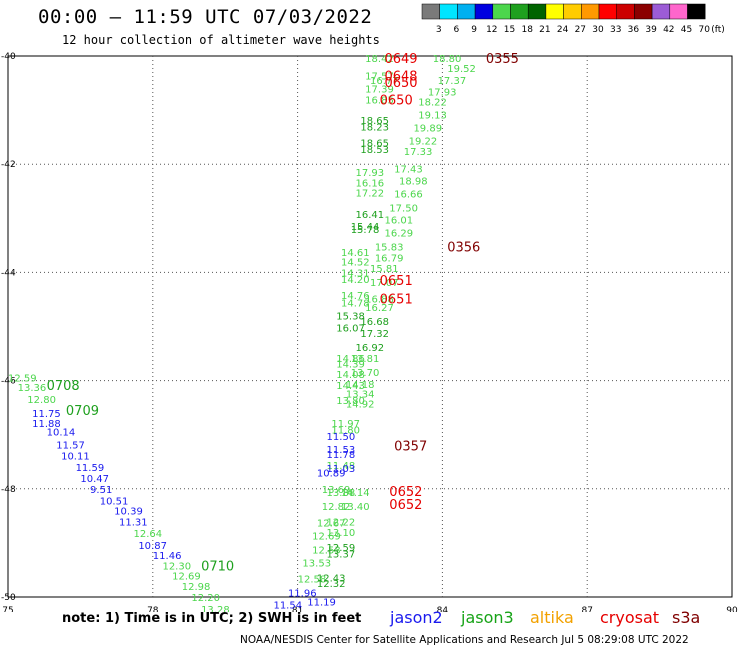  I want to click on wave-height-point: 12.80, so click(41, 400).